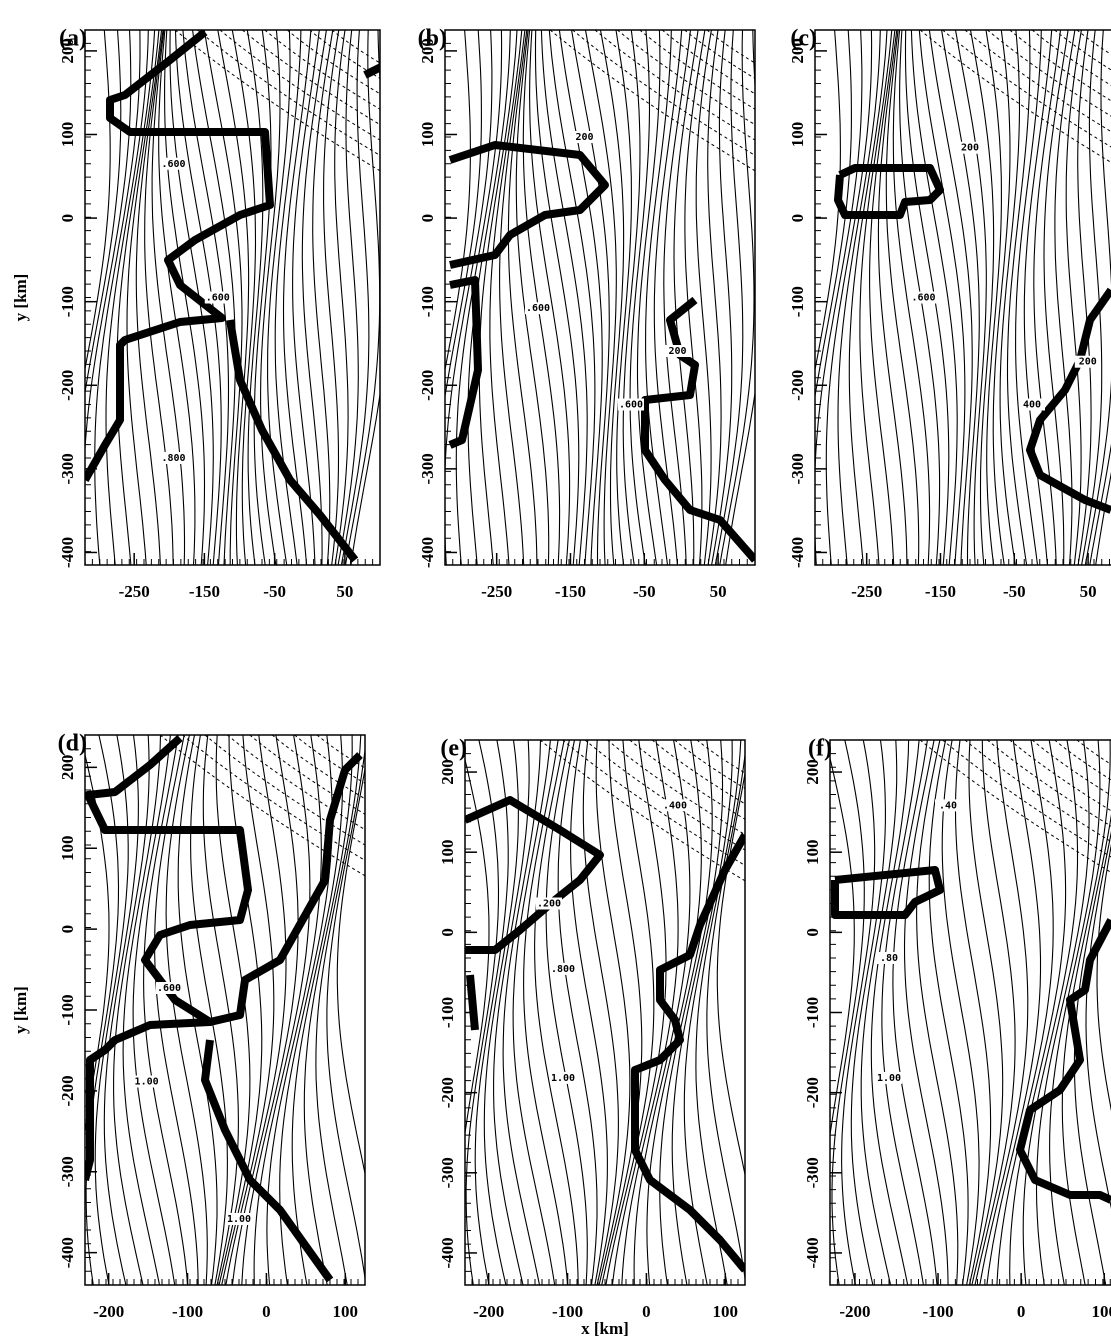 The image size is (1111, 1341). Describe the element at coordinates (797, 218) in the screenshot. I see `y-tick-label: 0` at that location.